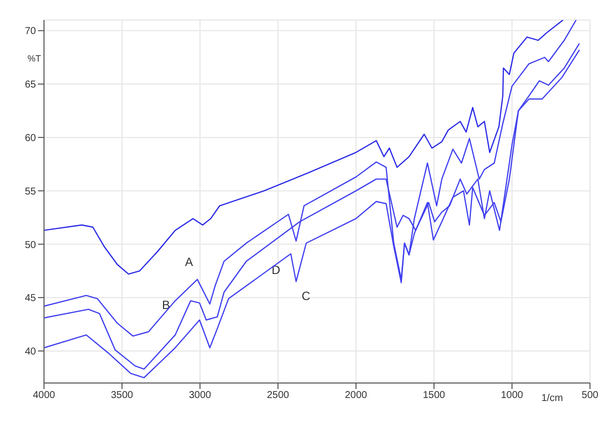  I want to click on annotation: B, so click(166, 305).